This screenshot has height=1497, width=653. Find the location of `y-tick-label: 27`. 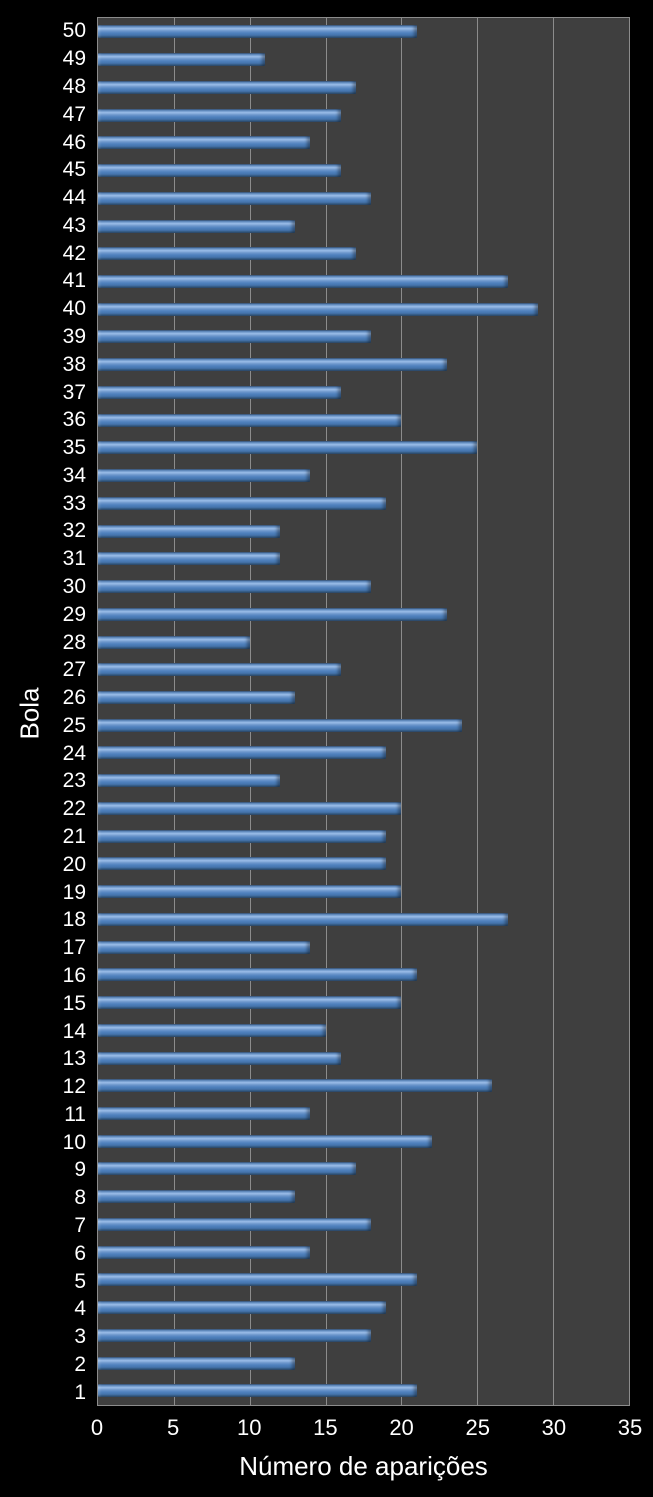

y-tick-label: 27 is located at coordinates (74, 670).